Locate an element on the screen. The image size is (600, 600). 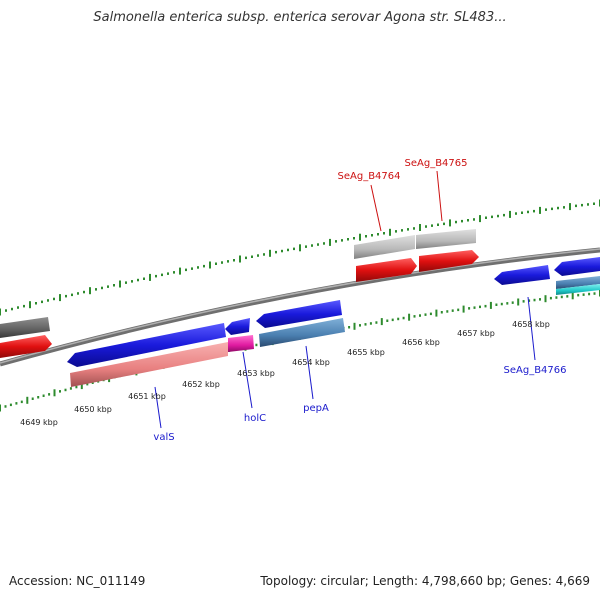
gene-arrow-holc is located at coordinates (237, 326).